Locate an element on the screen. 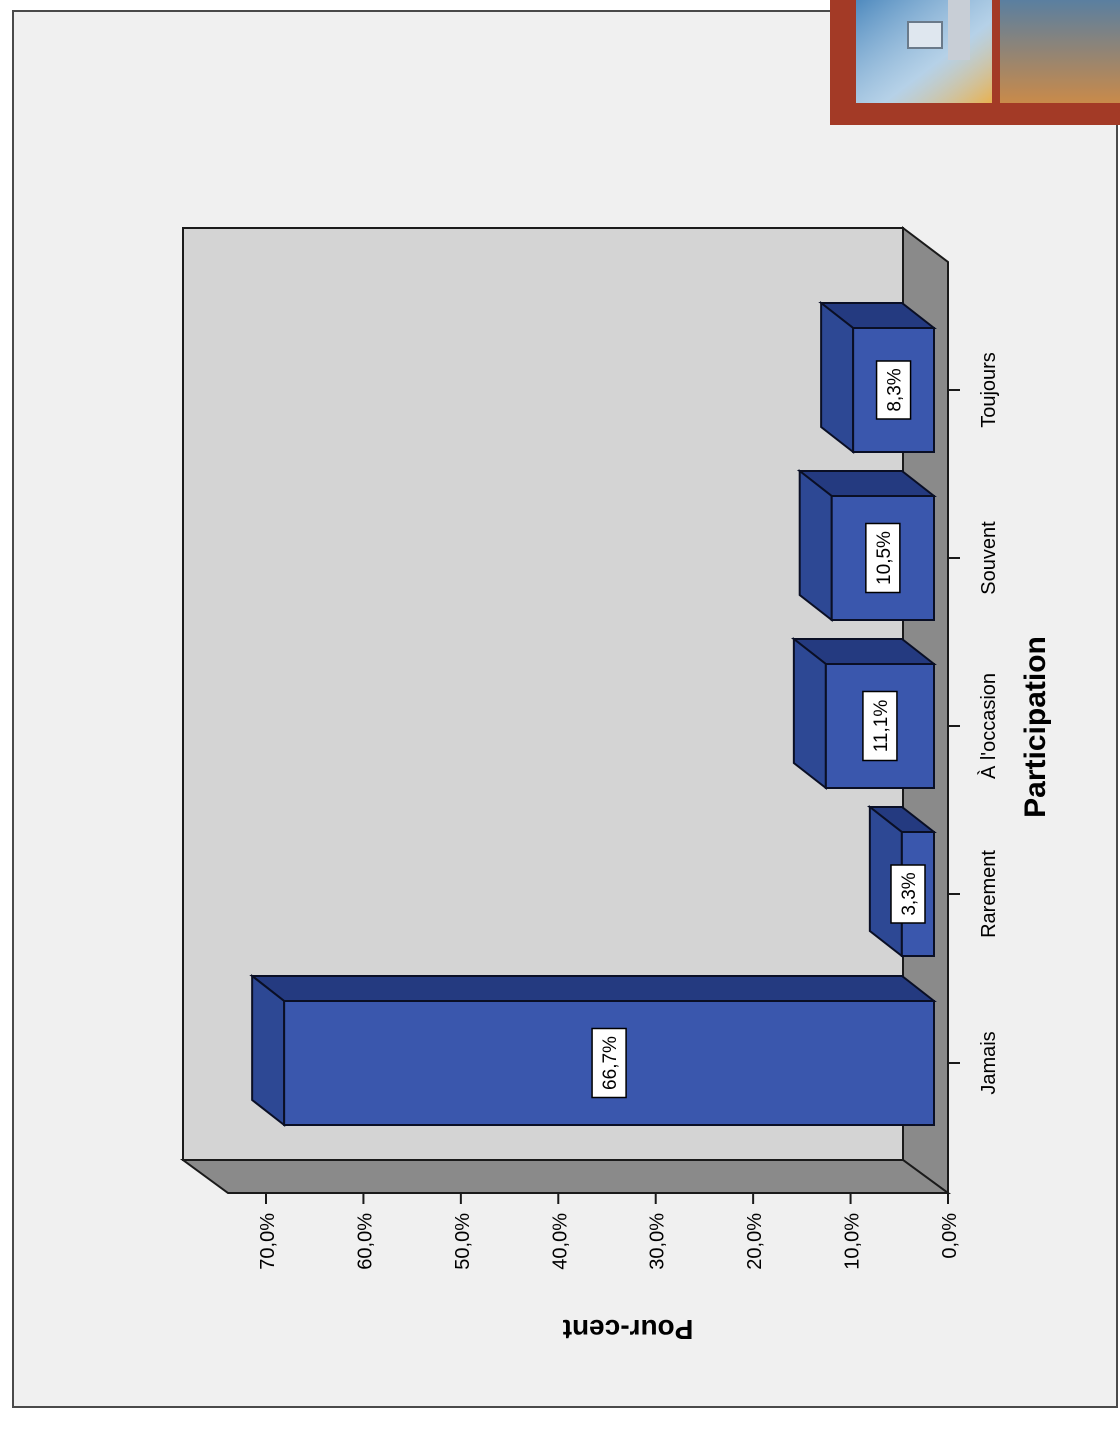 Image resolution: width=1120 pixels, height=1437 pixels. bar: 8,3% is located at coordinates (877, 377).